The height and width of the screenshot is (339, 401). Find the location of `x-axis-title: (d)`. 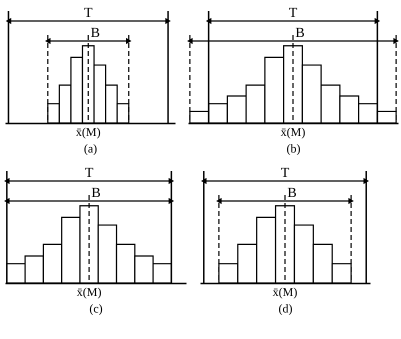

x-axis-title: (d) is located at coordinates (285, 309).